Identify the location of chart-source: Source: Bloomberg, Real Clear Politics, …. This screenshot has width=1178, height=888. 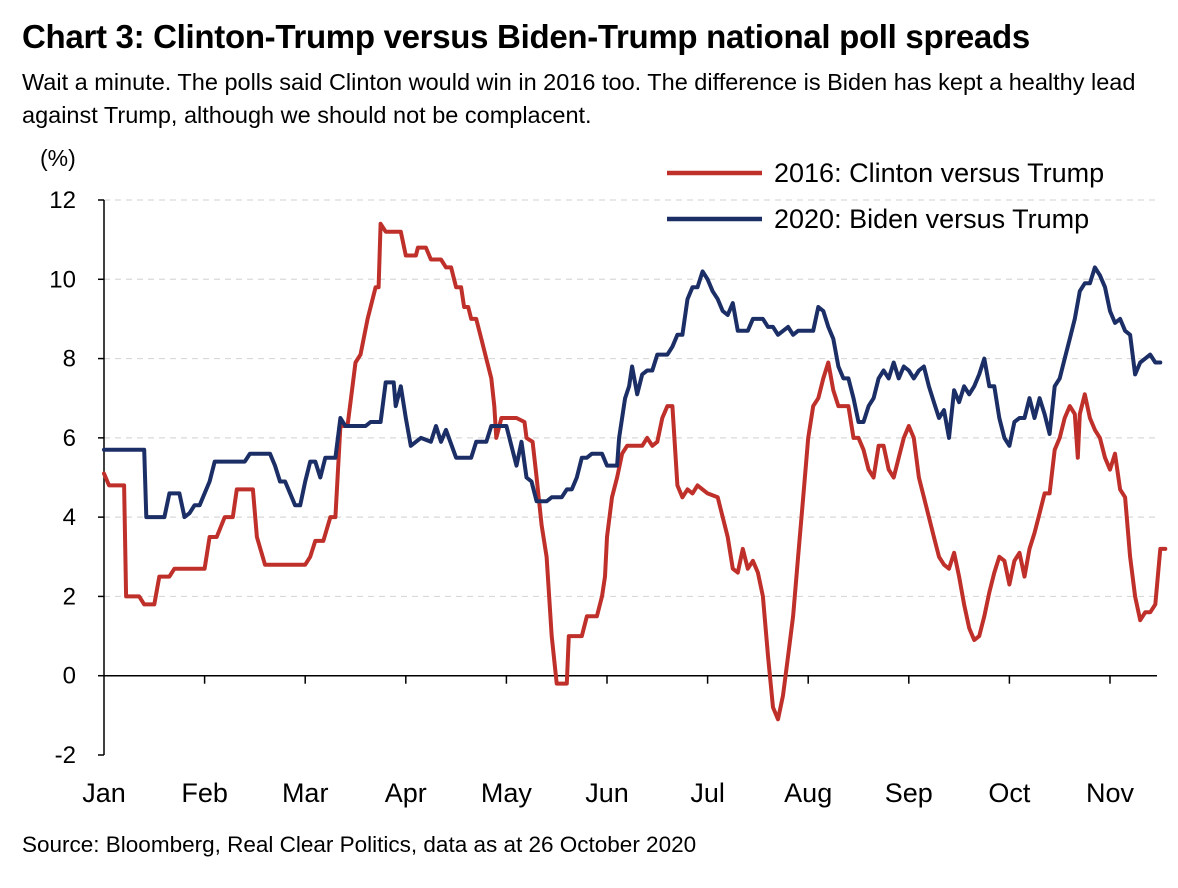
(359, 844).